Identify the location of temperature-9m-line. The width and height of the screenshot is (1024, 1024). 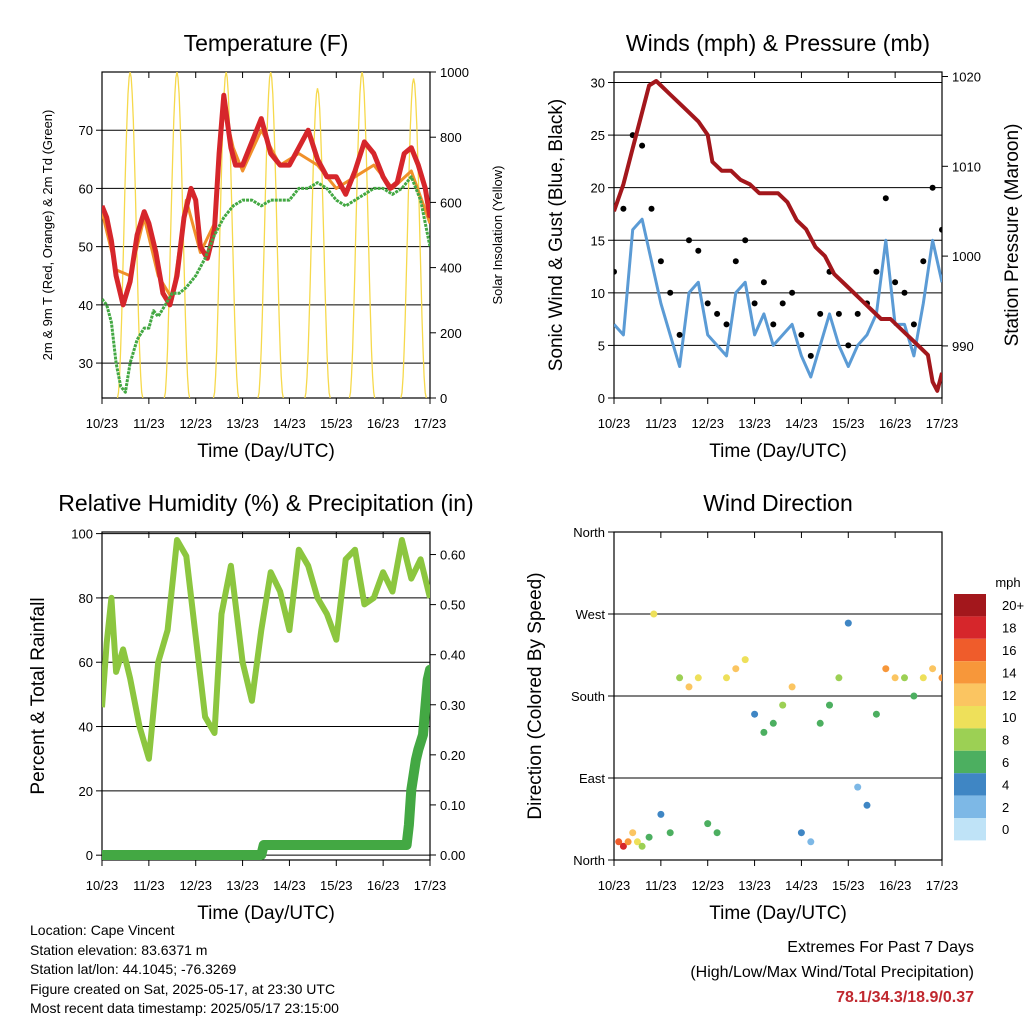
(266, 203).